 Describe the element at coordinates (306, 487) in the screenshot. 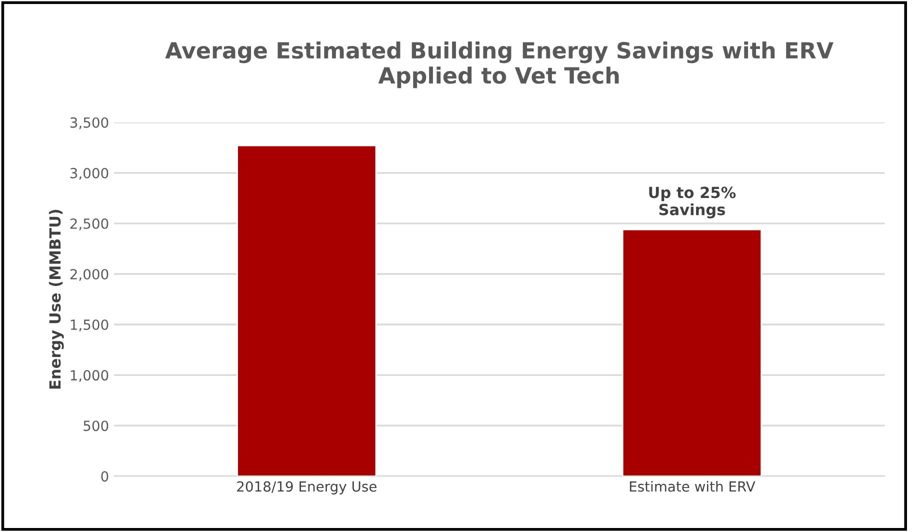

I see `x-tick-label: 2018/19 Energy Use` at that location.